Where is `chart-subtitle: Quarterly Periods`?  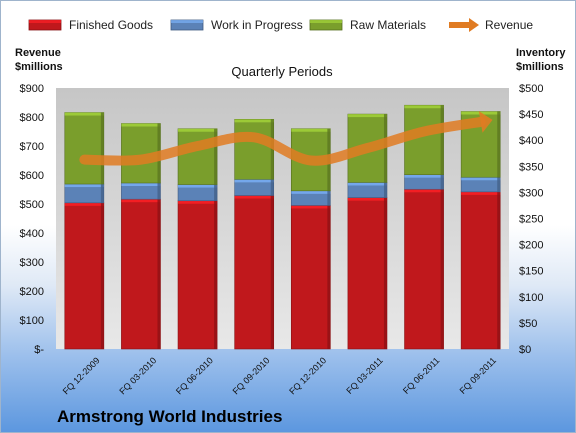
chart-subtitle: Quarterly Periods is located at coordinates (282, 71).